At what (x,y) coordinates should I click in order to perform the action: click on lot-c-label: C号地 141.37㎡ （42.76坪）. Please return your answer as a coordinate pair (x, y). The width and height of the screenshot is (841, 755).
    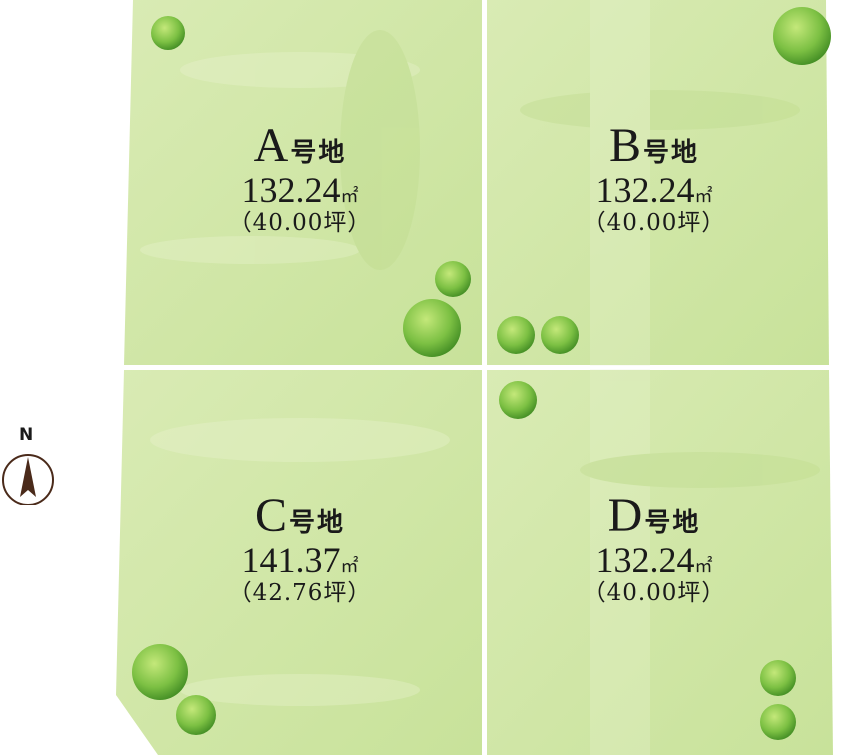
    Looking at the image, I should click on (300, 549).